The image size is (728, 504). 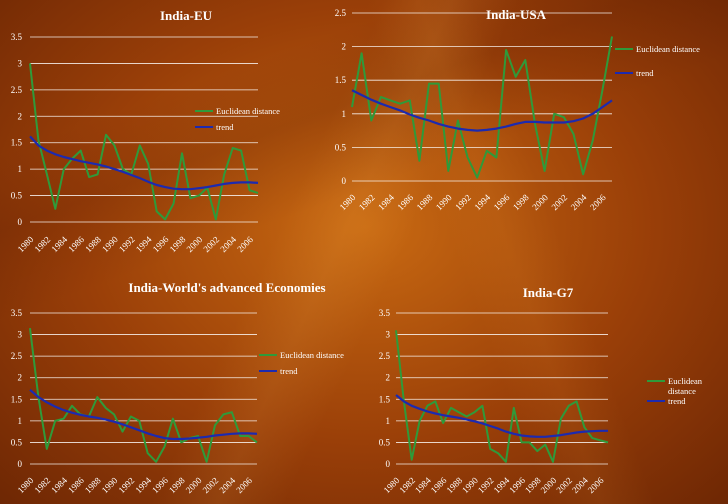 I want to click on x-tick-label: 1982, so click(x=407, y=485).